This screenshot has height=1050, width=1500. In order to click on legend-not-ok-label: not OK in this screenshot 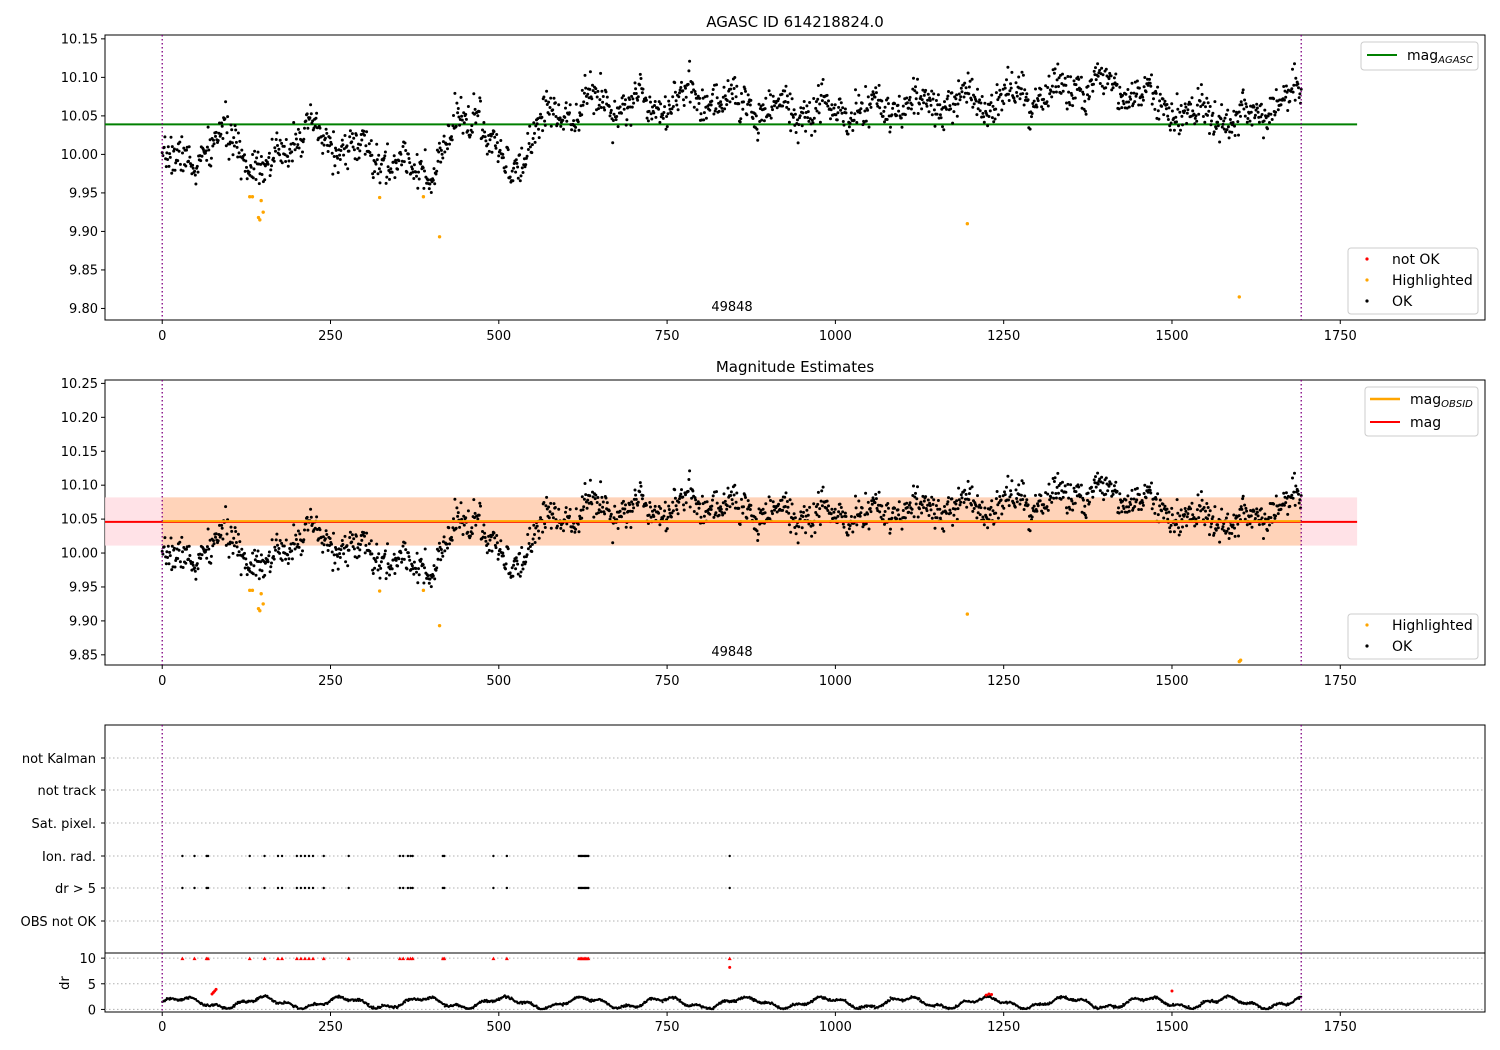, I will do `click(1416, 260)`.